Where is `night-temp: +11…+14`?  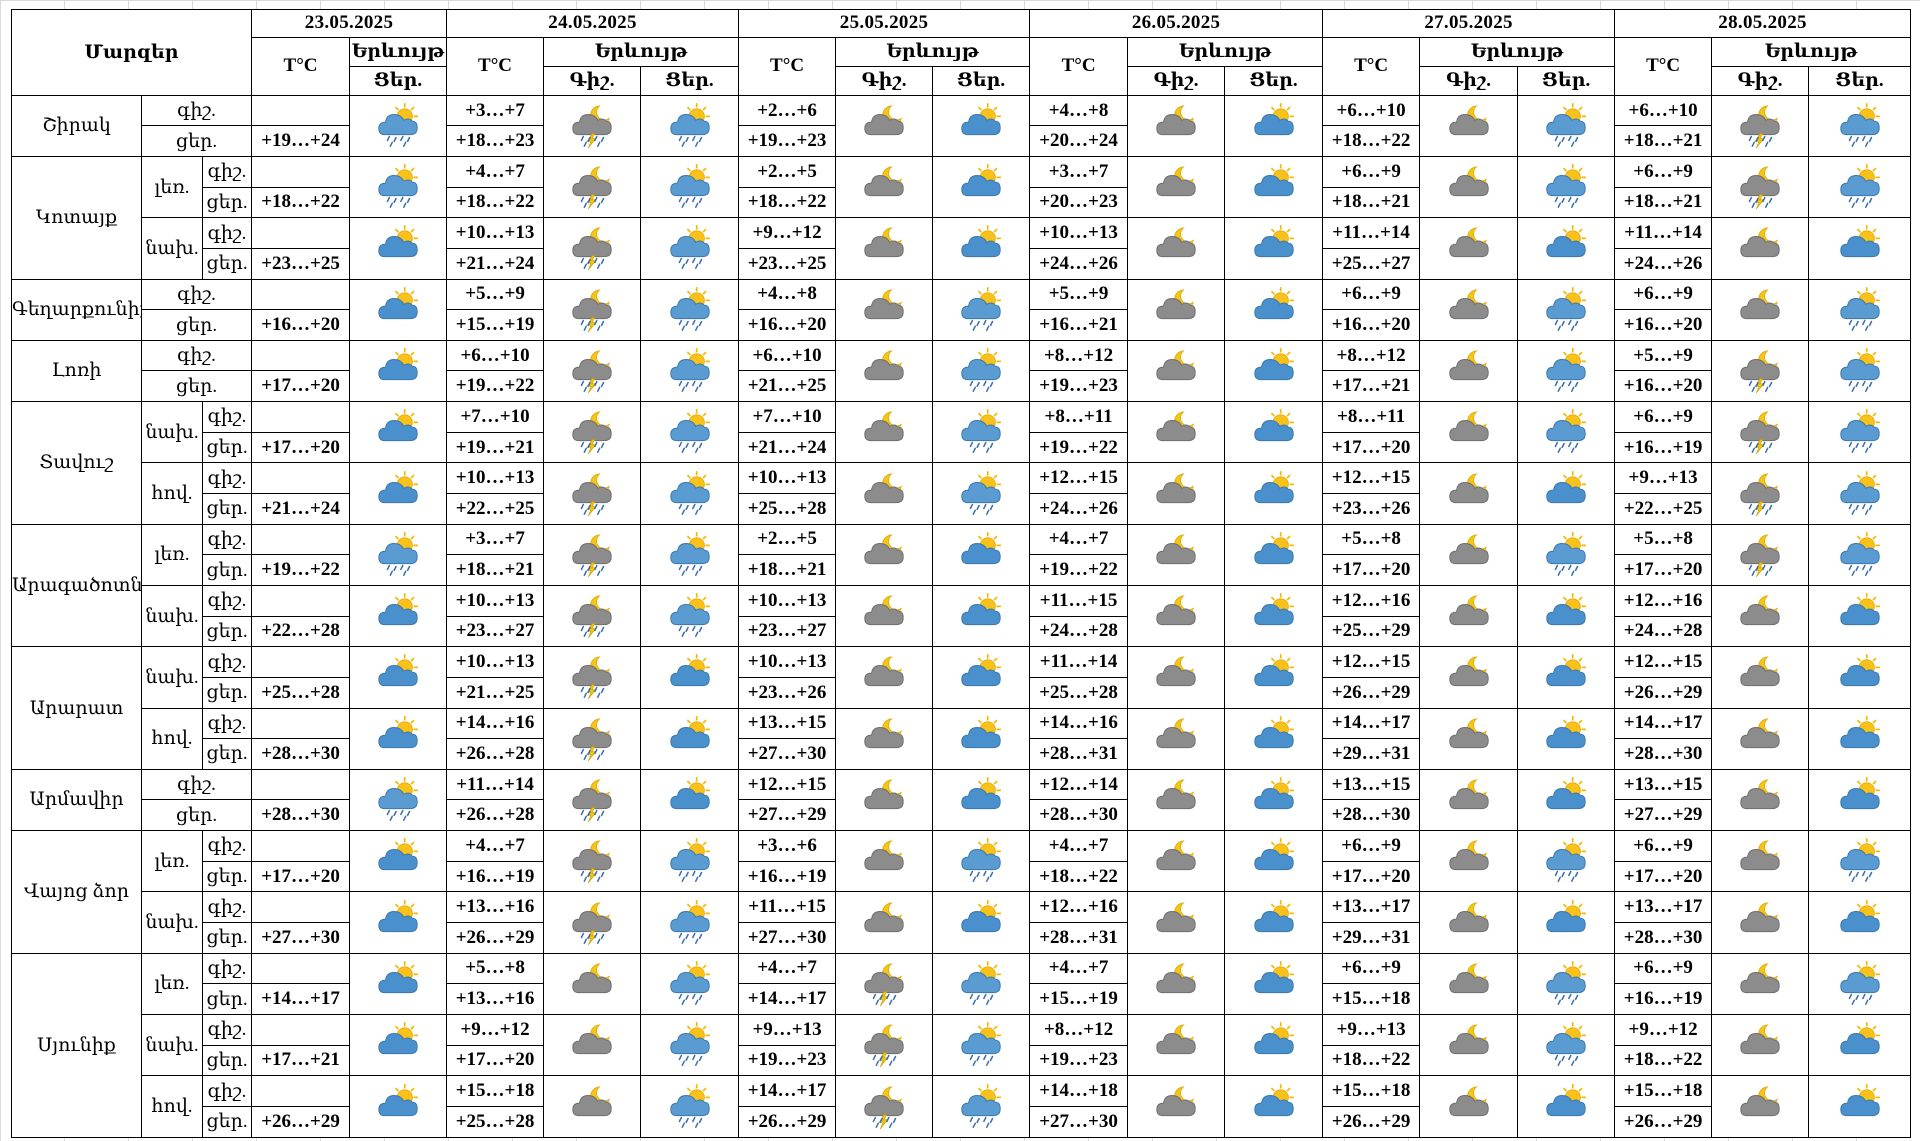
night-temp: +11…+14 is located at coordinates (1371, 233).